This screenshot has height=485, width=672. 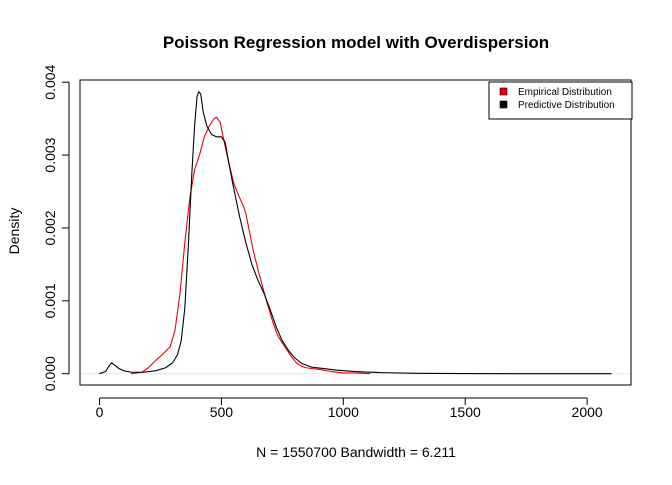 I want to click on legend-swatch-predictive, so click(x=503, y=104).